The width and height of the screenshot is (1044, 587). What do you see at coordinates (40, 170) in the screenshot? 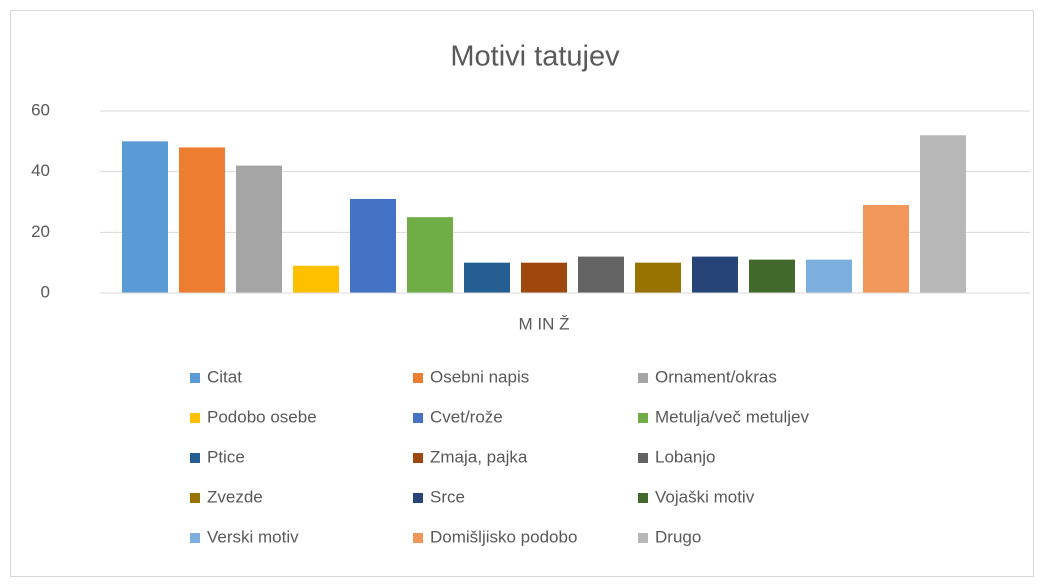
I see `y-tick-label: 40` at bounding box center [40, 170].